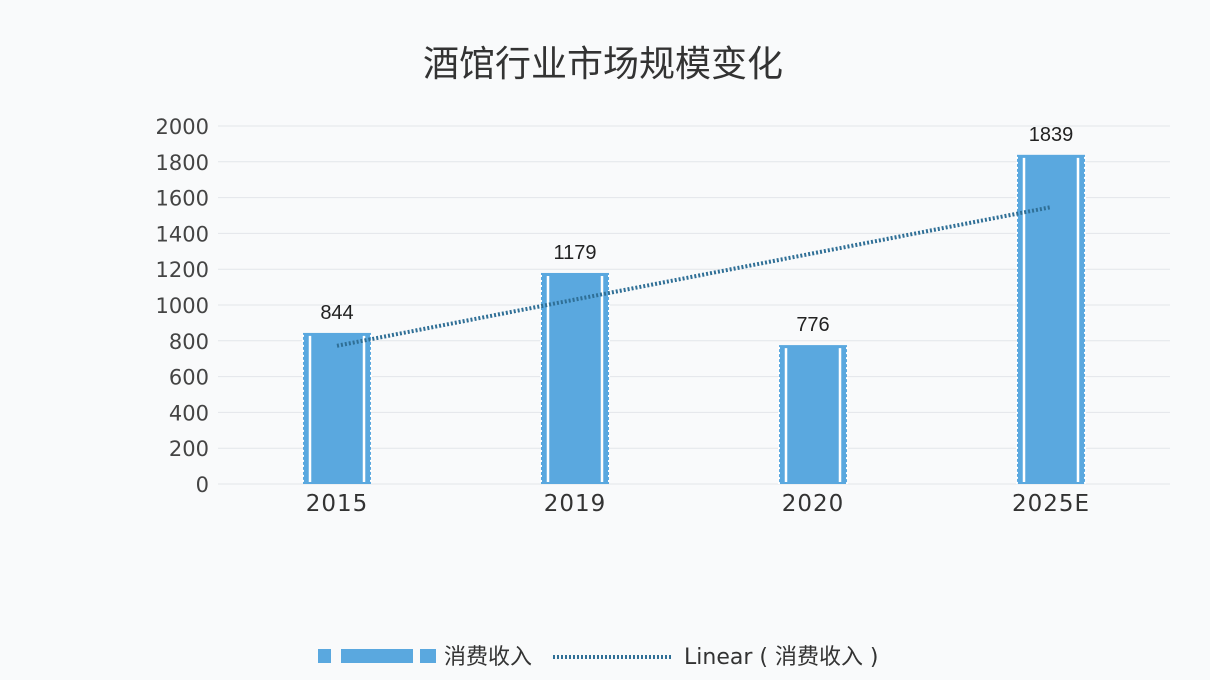 The width and height of the screenshot is (1210, 680). Describe the element at coordinates (202, 485) in the screenshot. I see `y-tick-label: 0` at that location.